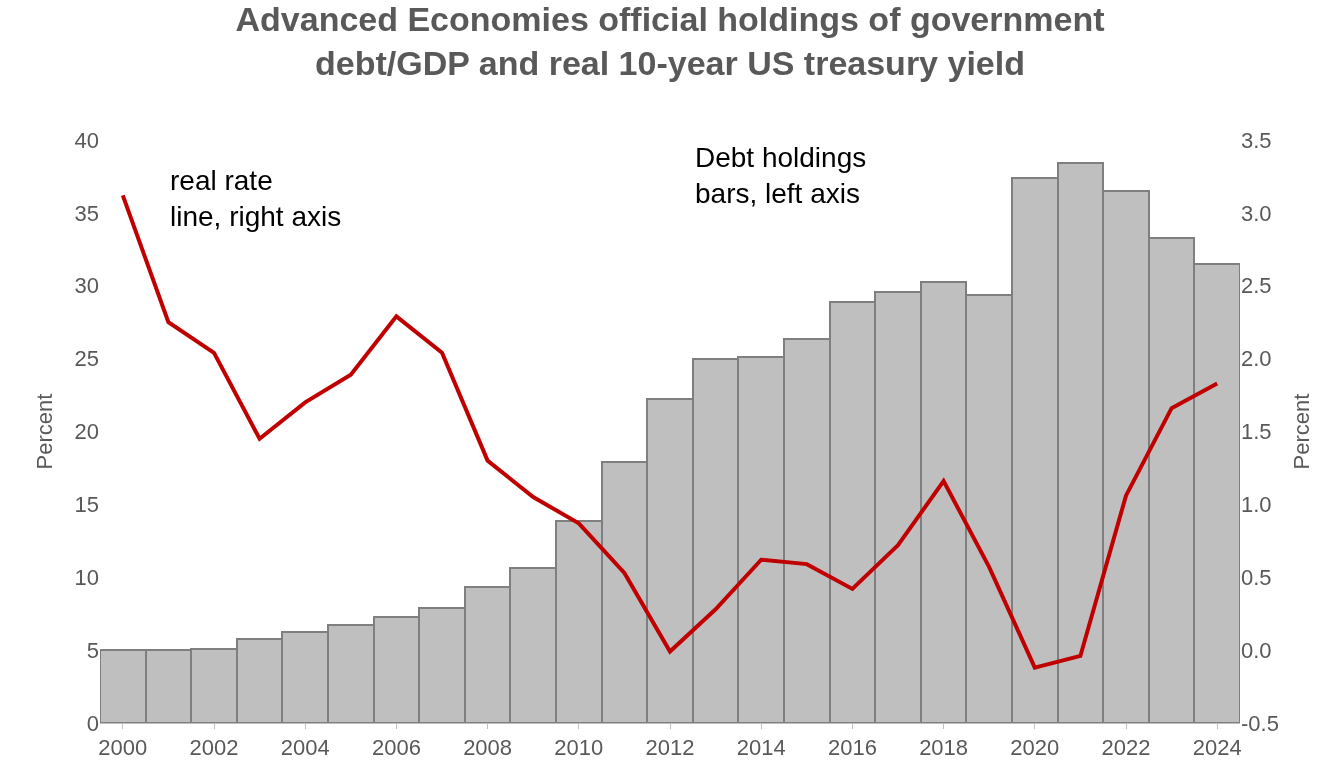  What do you see at coordinates (1301, 431) in the screenshot?
I see `y2-axis-title: Percent` at bounding box center [1301, 431].